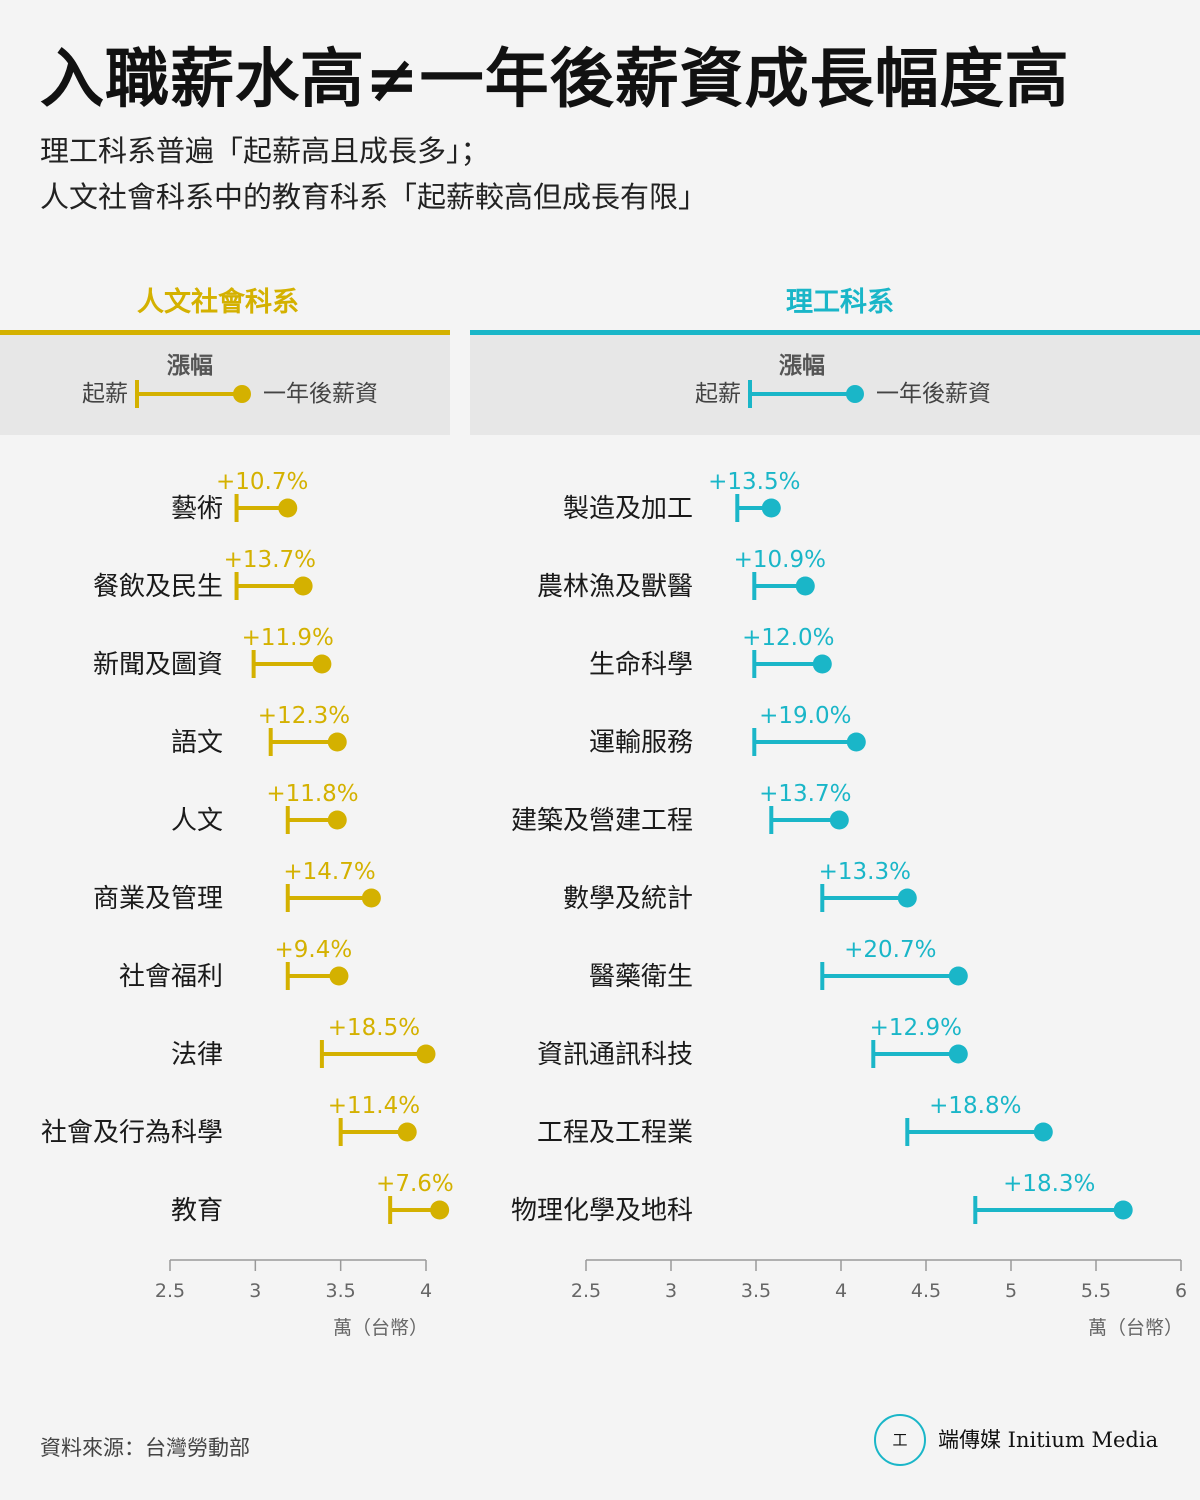 This screenshot has width=1200, height=1500. What do you see at coordinates (158, 899) in the screenshot?
I see `humanities-category-label: 商業及管理` at bounding box center [158, 899].